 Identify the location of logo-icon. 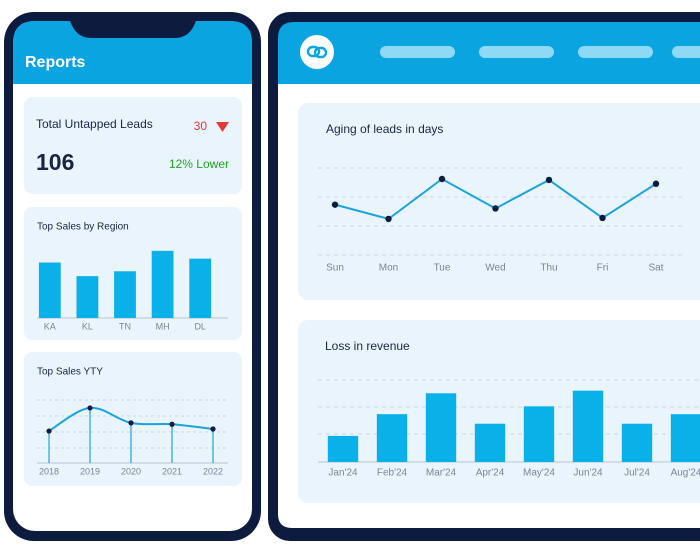
(317, 52).